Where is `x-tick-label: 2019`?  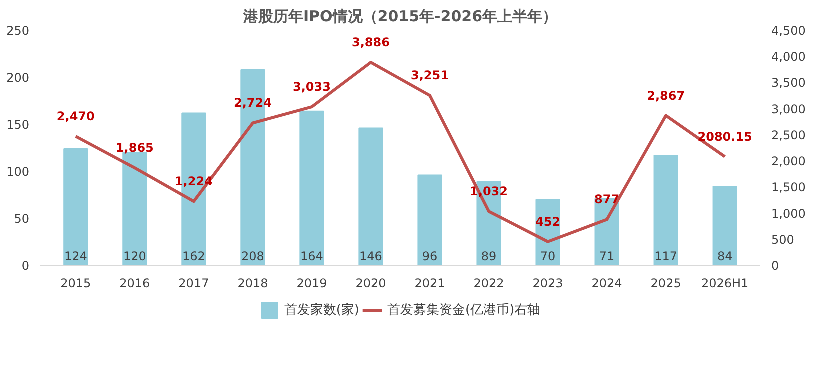 x-tick-label: 2019 is located at coordinates (312, 283).